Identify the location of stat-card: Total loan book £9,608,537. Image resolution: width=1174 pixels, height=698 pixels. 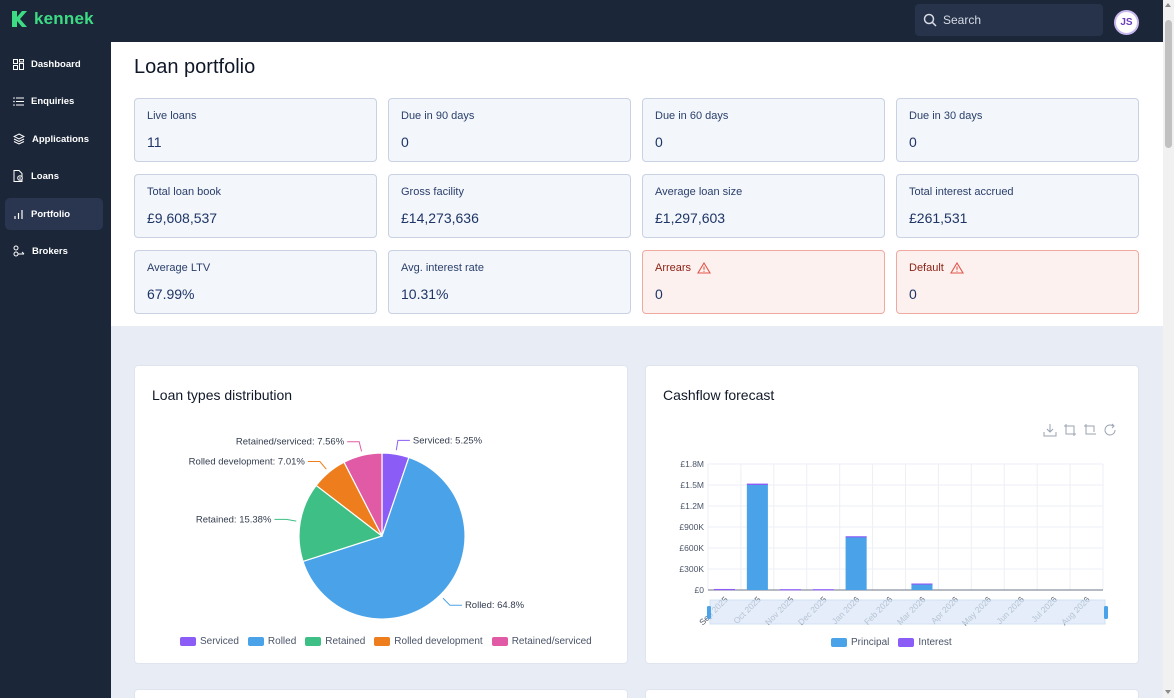
(255, 206).